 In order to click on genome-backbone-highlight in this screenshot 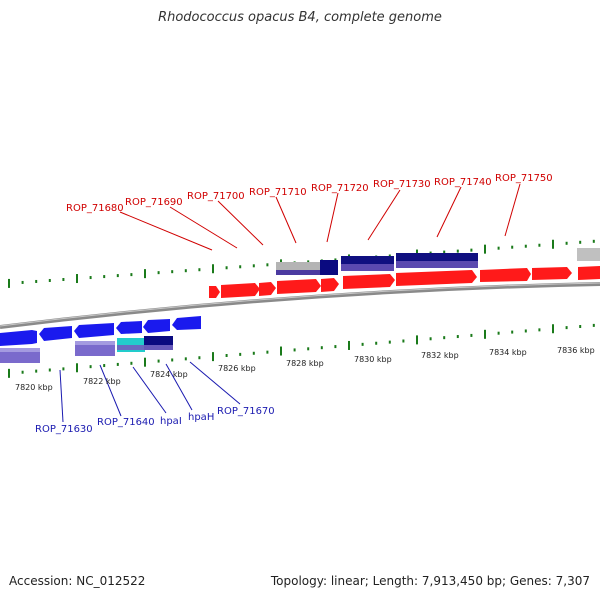, I will do `click(300, 304)`.